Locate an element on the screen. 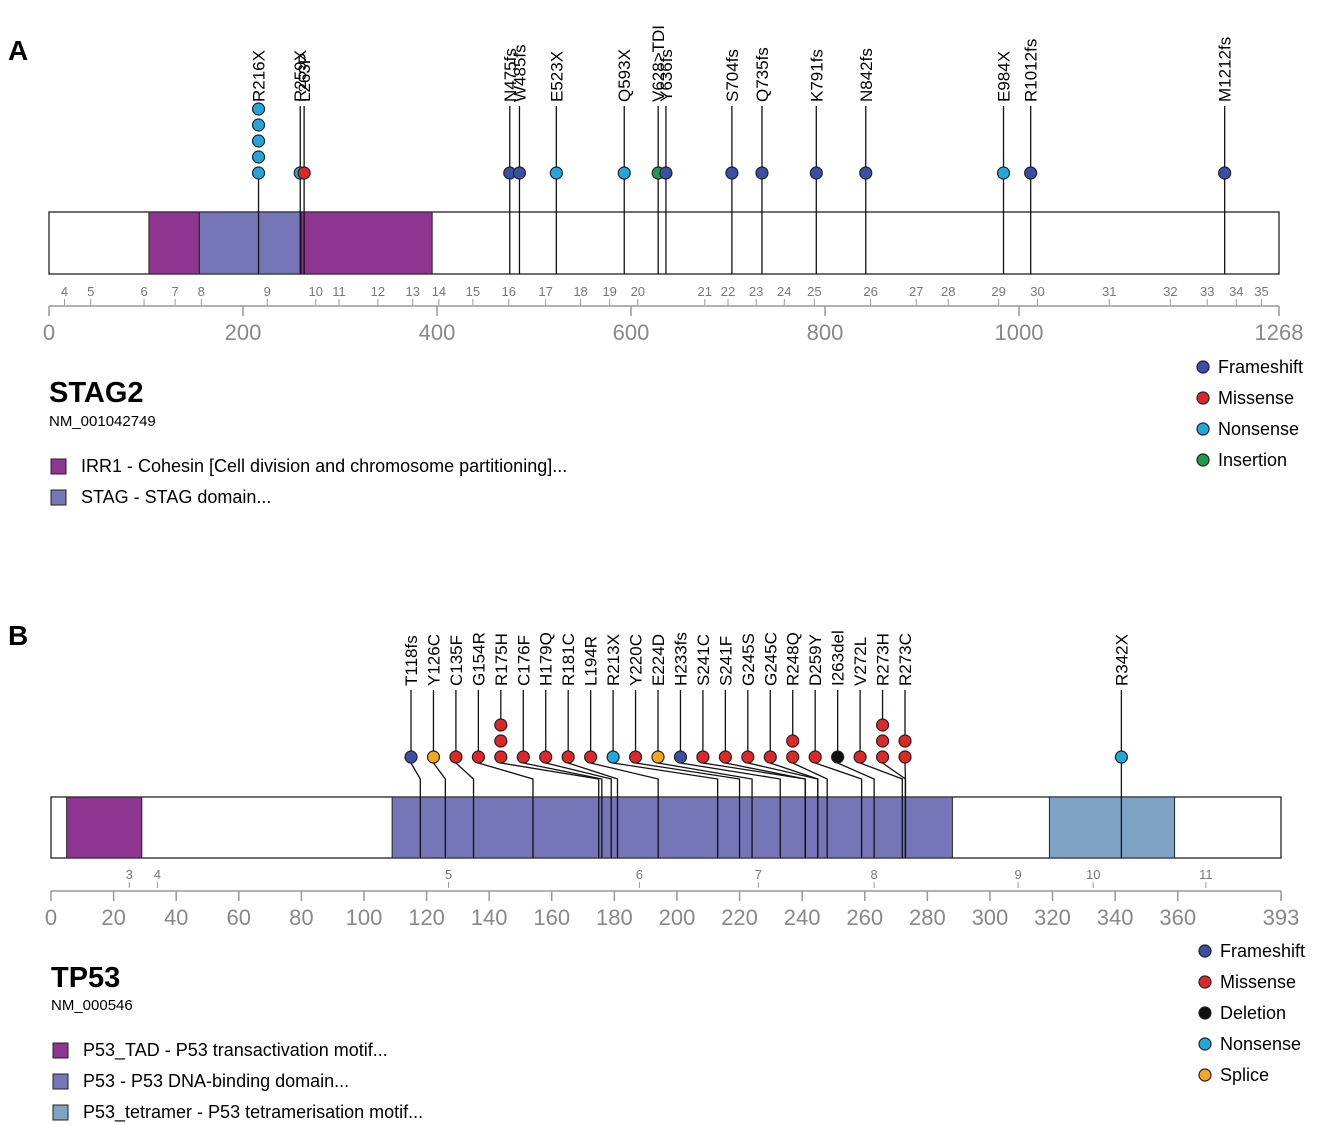 Image resolution: width=1327 pixels, height=1125 pixels. x-tick-label: 0 is located at coordinates (49, 332).